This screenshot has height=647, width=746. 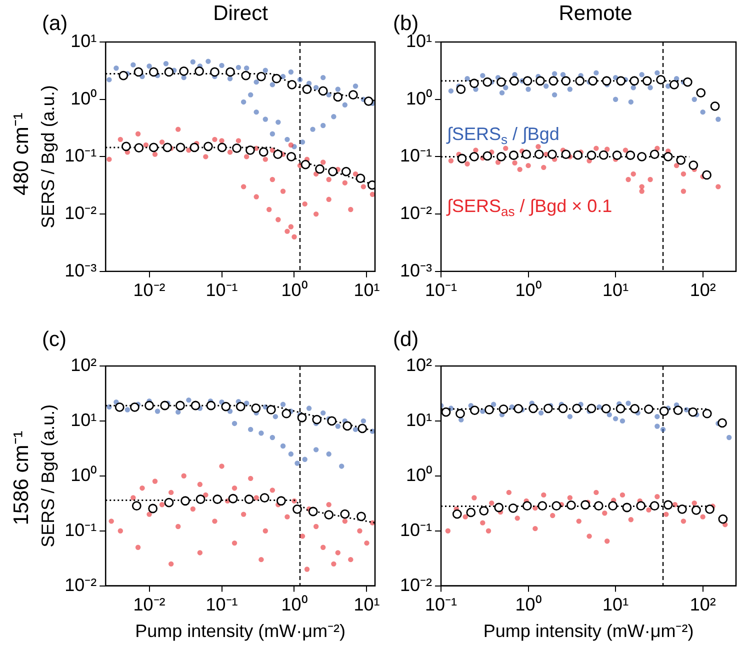 I want to click on text: 1586 cm⁻¹, so click(x=21, y=479).